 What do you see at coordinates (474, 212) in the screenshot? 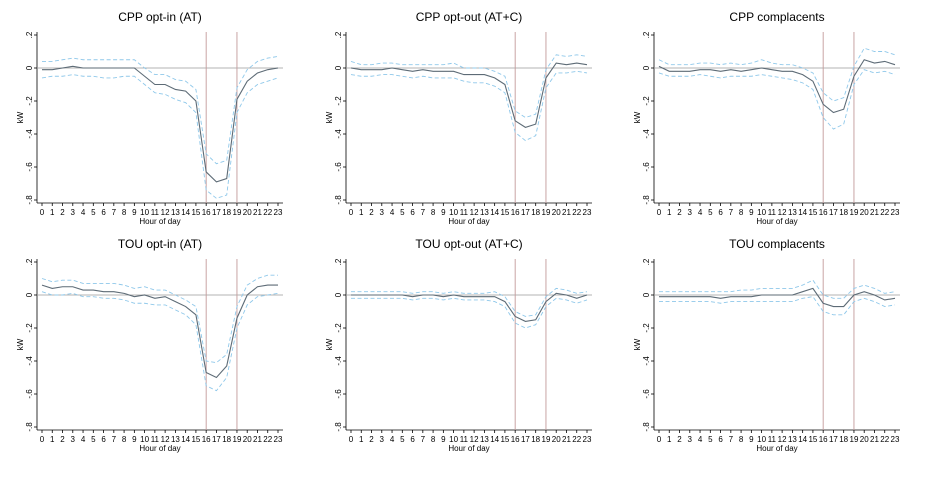
I see `panel-2-x-tick-label: 12` at bounding box center [474, 212].